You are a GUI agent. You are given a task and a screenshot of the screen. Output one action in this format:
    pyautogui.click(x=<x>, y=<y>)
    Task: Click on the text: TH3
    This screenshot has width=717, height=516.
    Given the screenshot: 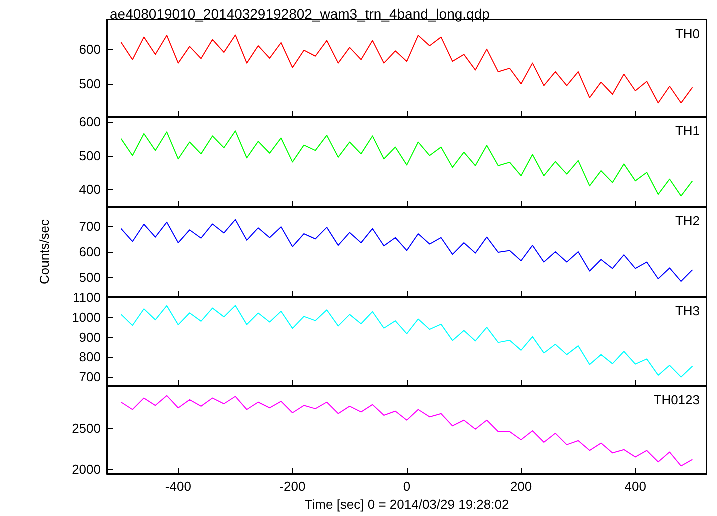 What is the action you would take?
    pyautogui.click(x=687, y=311)
    